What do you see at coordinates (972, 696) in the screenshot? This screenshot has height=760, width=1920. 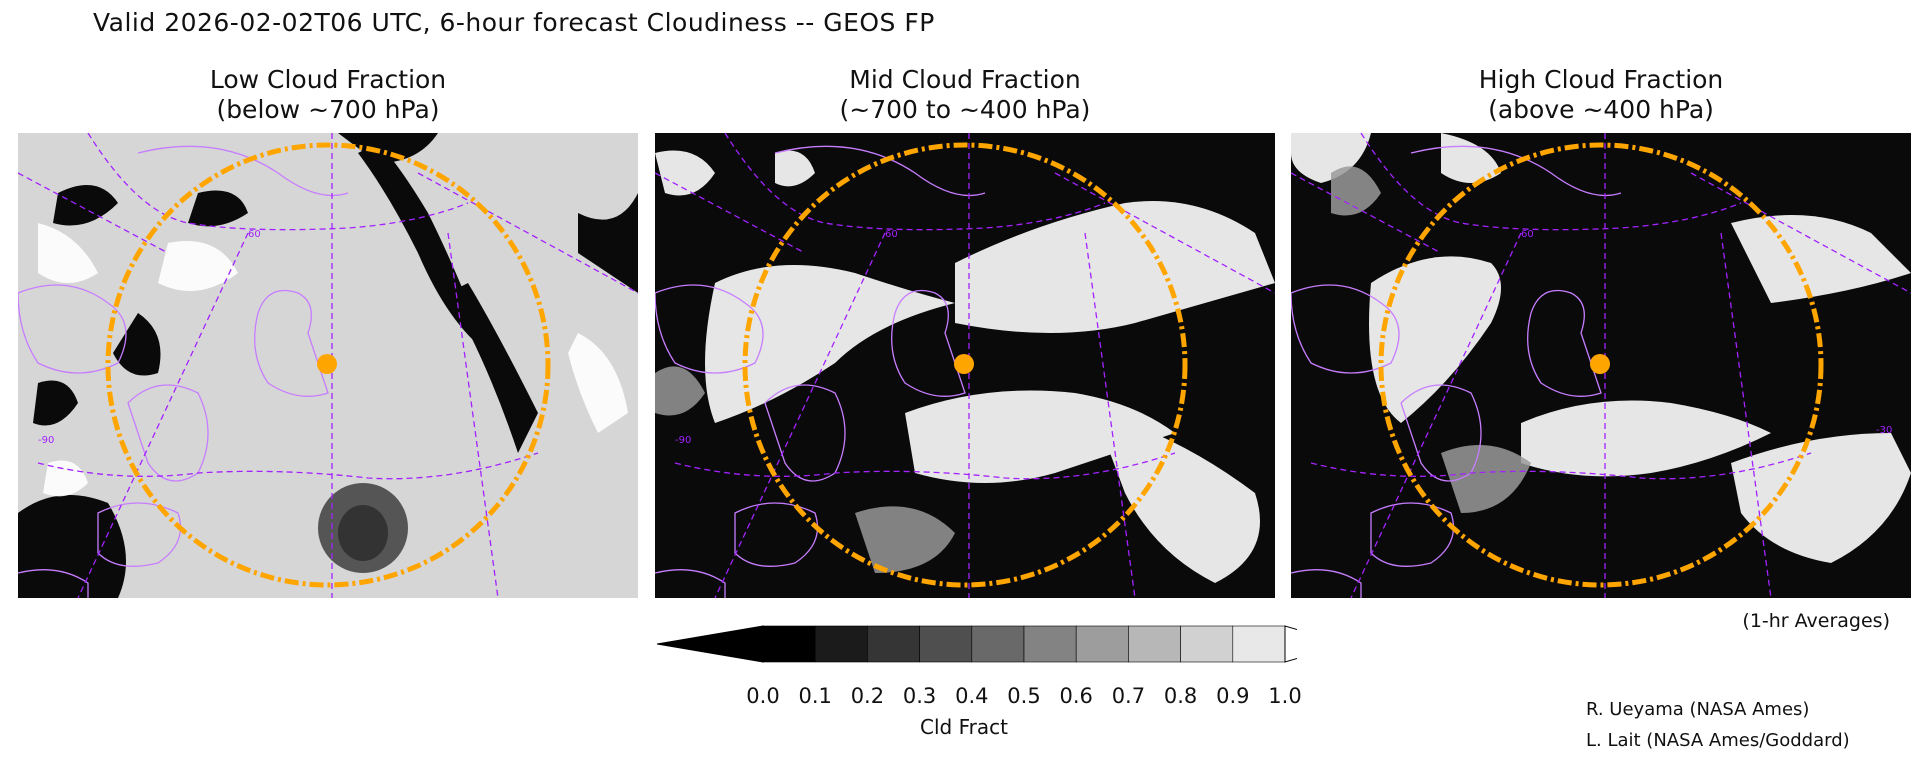 I see `colorbar-tick-label: 0.4` at bounding box center [972, 696].